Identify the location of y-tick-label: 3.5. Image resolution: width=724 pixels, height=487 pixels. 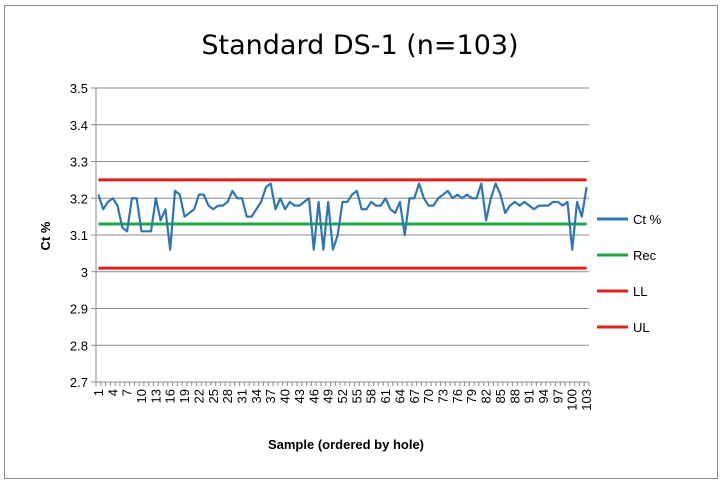
(79, 88).